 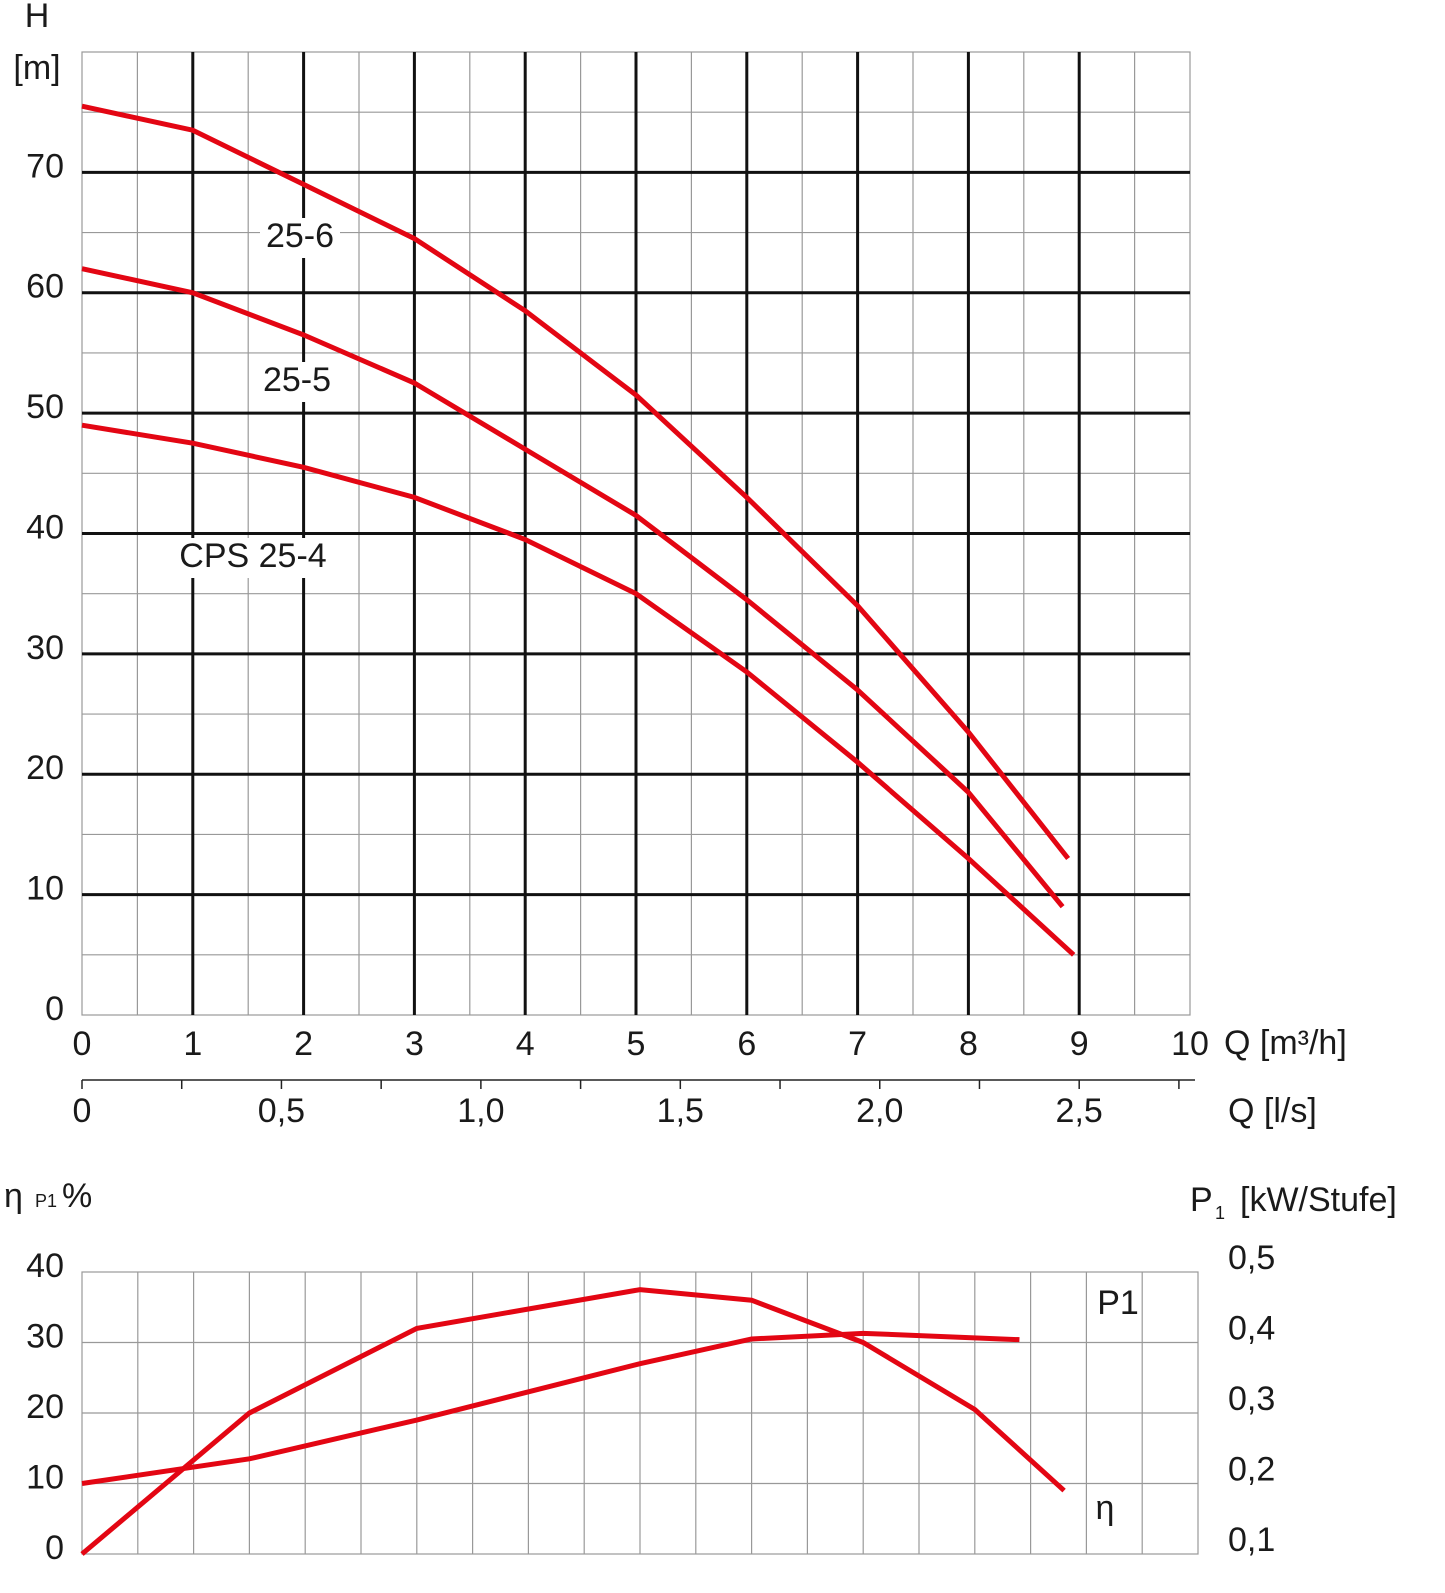 What do you see at coordinates (1251, 1328) in the screenshot?
I see `y2-tick-label: 0,4` at bounding box center [1251, 1328].